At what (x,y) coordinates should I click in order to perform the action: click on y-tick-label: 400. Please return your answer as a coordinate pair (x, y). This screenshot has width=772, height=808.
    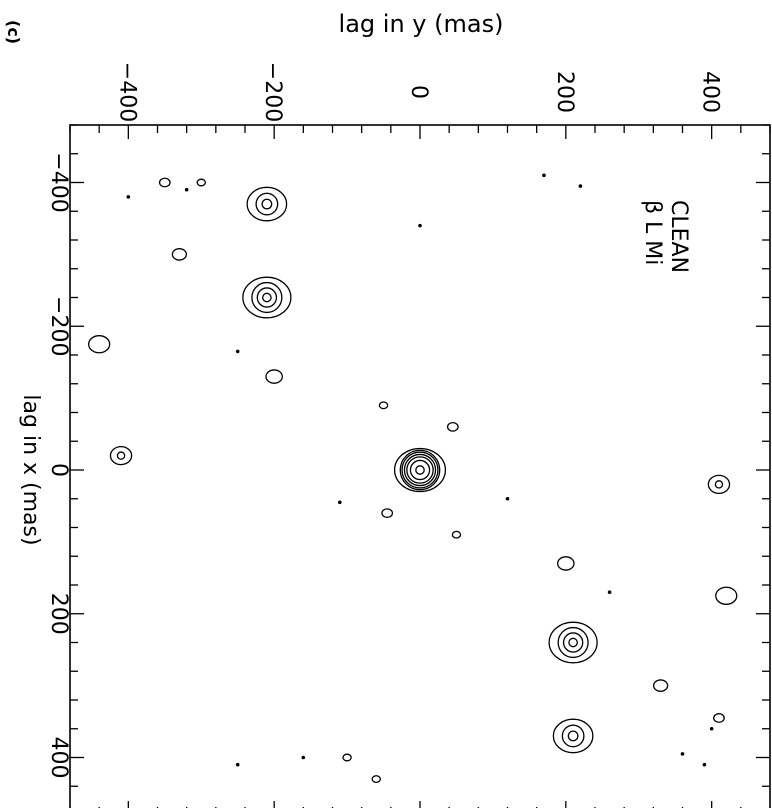
    Looking at the image, I should click on (710, 92).